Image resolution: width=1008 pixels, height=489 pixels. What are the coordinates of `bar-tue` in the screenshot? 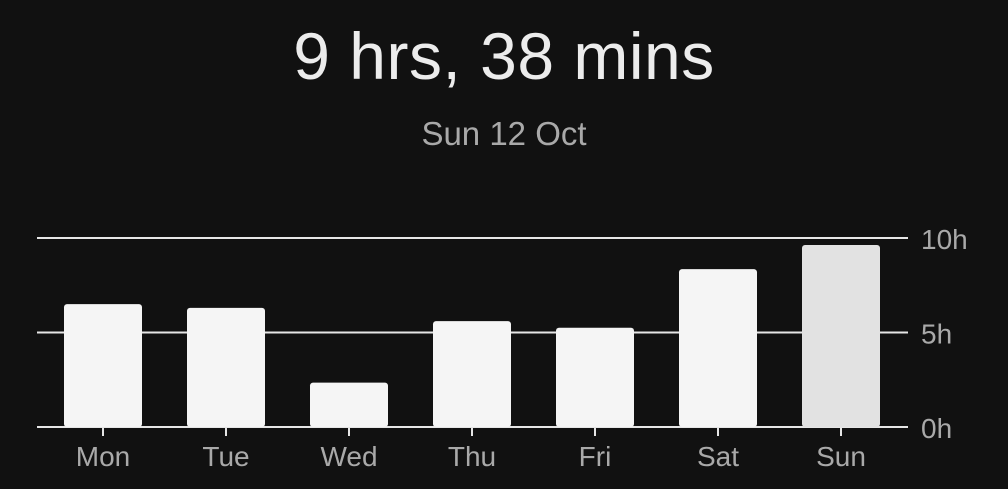 It's located at (226, 367).